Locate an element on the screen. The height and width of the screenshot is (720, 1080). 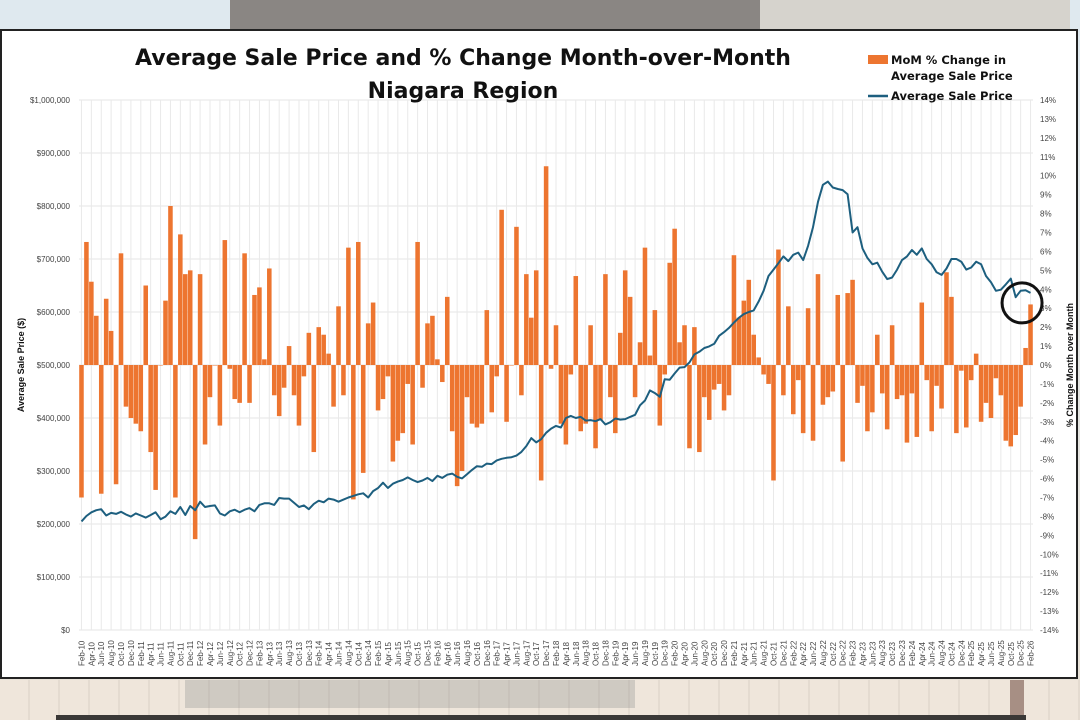
y-tick-right: -6% is located at coordinates (1047, 479).